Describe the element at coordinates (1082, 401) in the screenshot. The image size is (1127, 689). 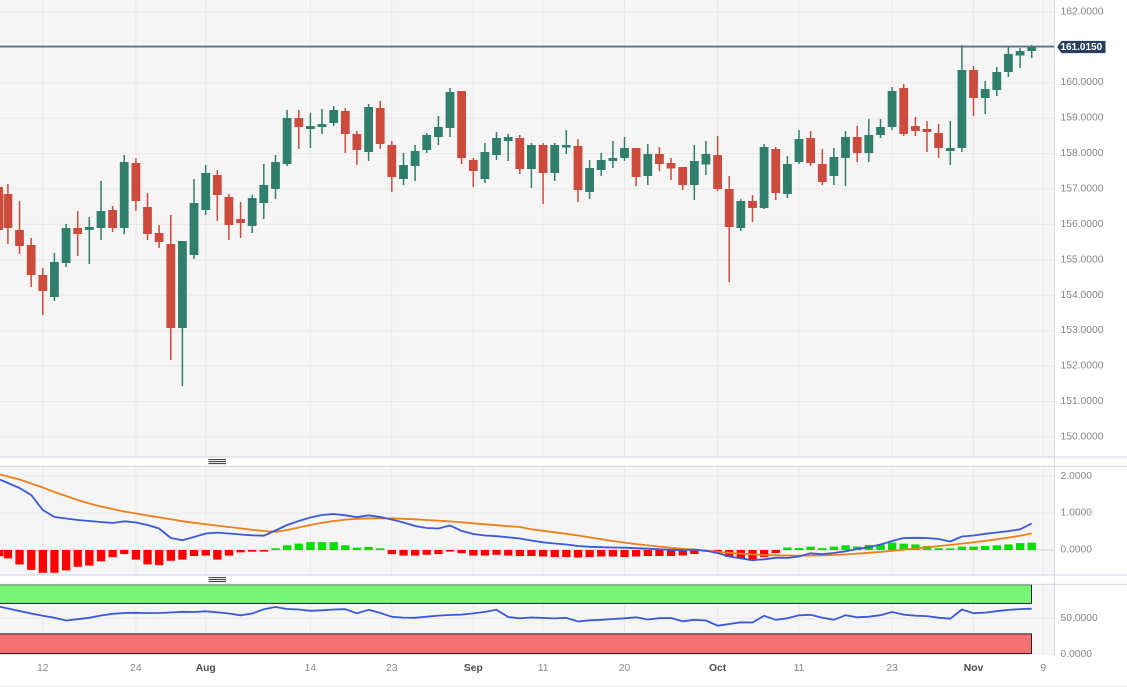
I see `svg-text: 151.0000` at that location.